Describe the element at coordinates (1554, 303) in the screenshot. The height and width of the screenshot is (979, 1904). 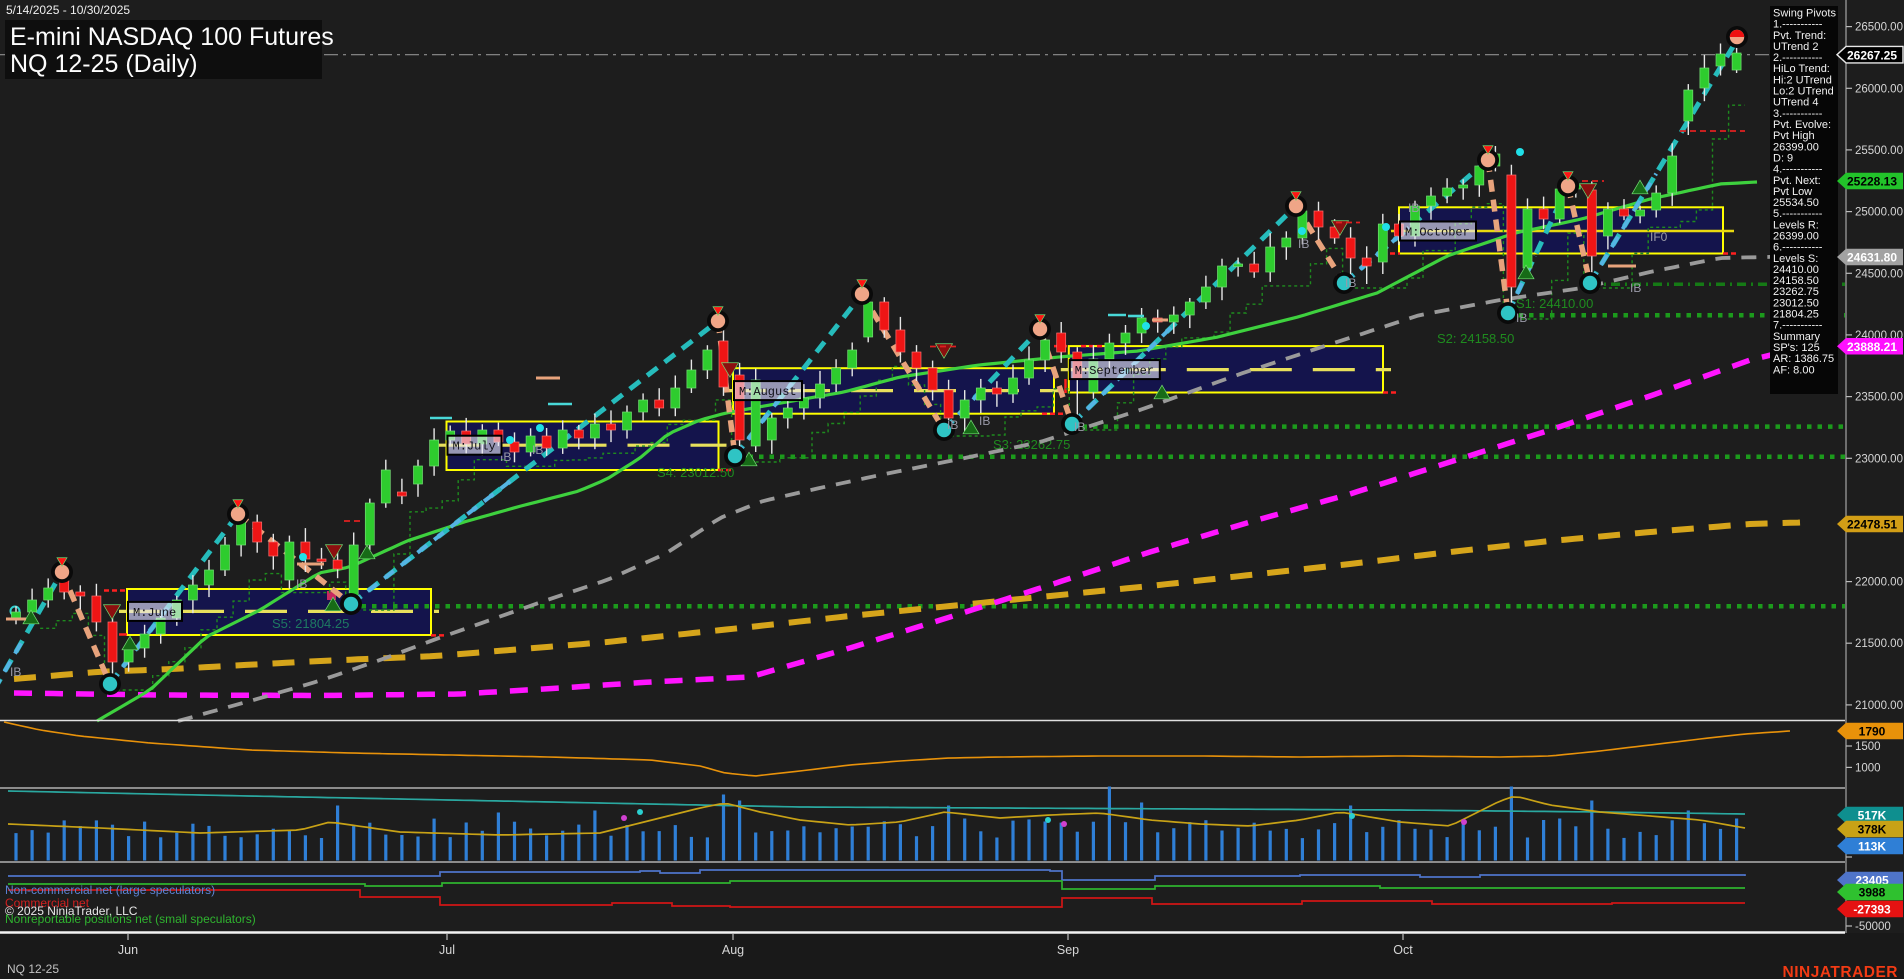
I see `svg-text: S1: 24410.00` at that location.